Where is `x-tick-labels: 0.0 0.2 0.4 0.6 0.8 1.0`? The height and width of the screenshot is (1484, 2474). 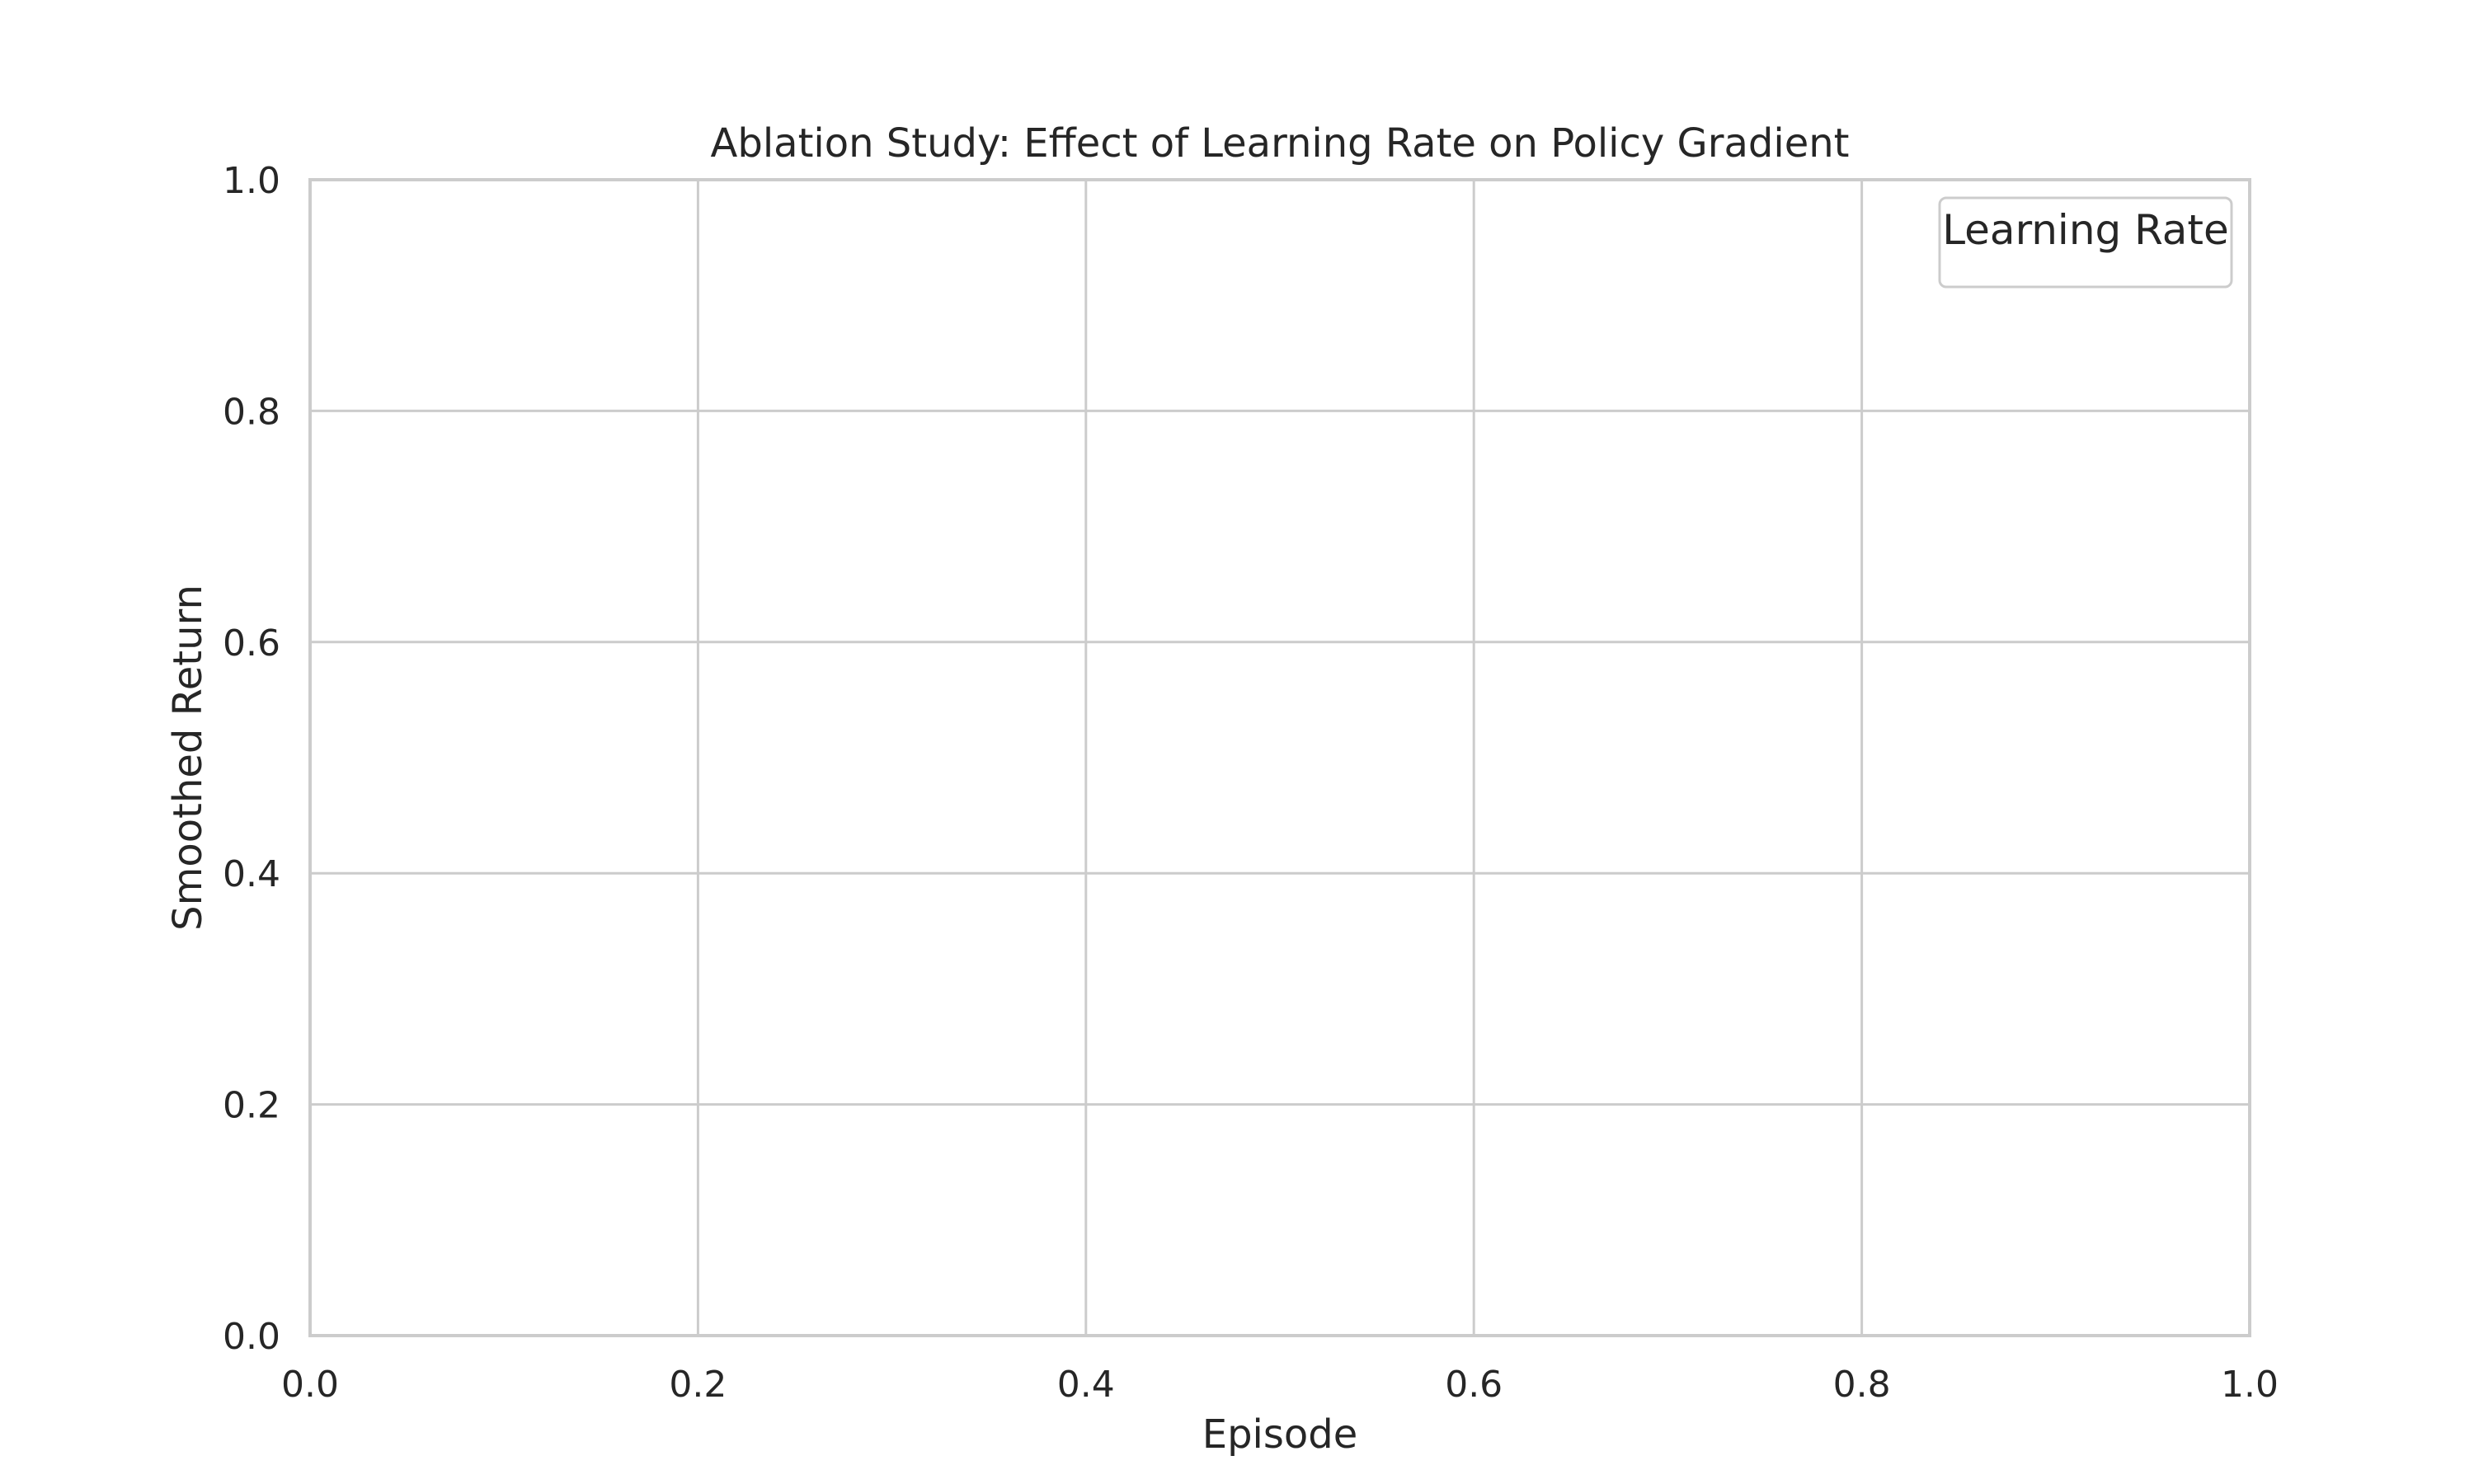
x-tick-labels: 0.0 0.2 0.4 0.6 0.8 1.0 is located at coordinates (1280, 1385).